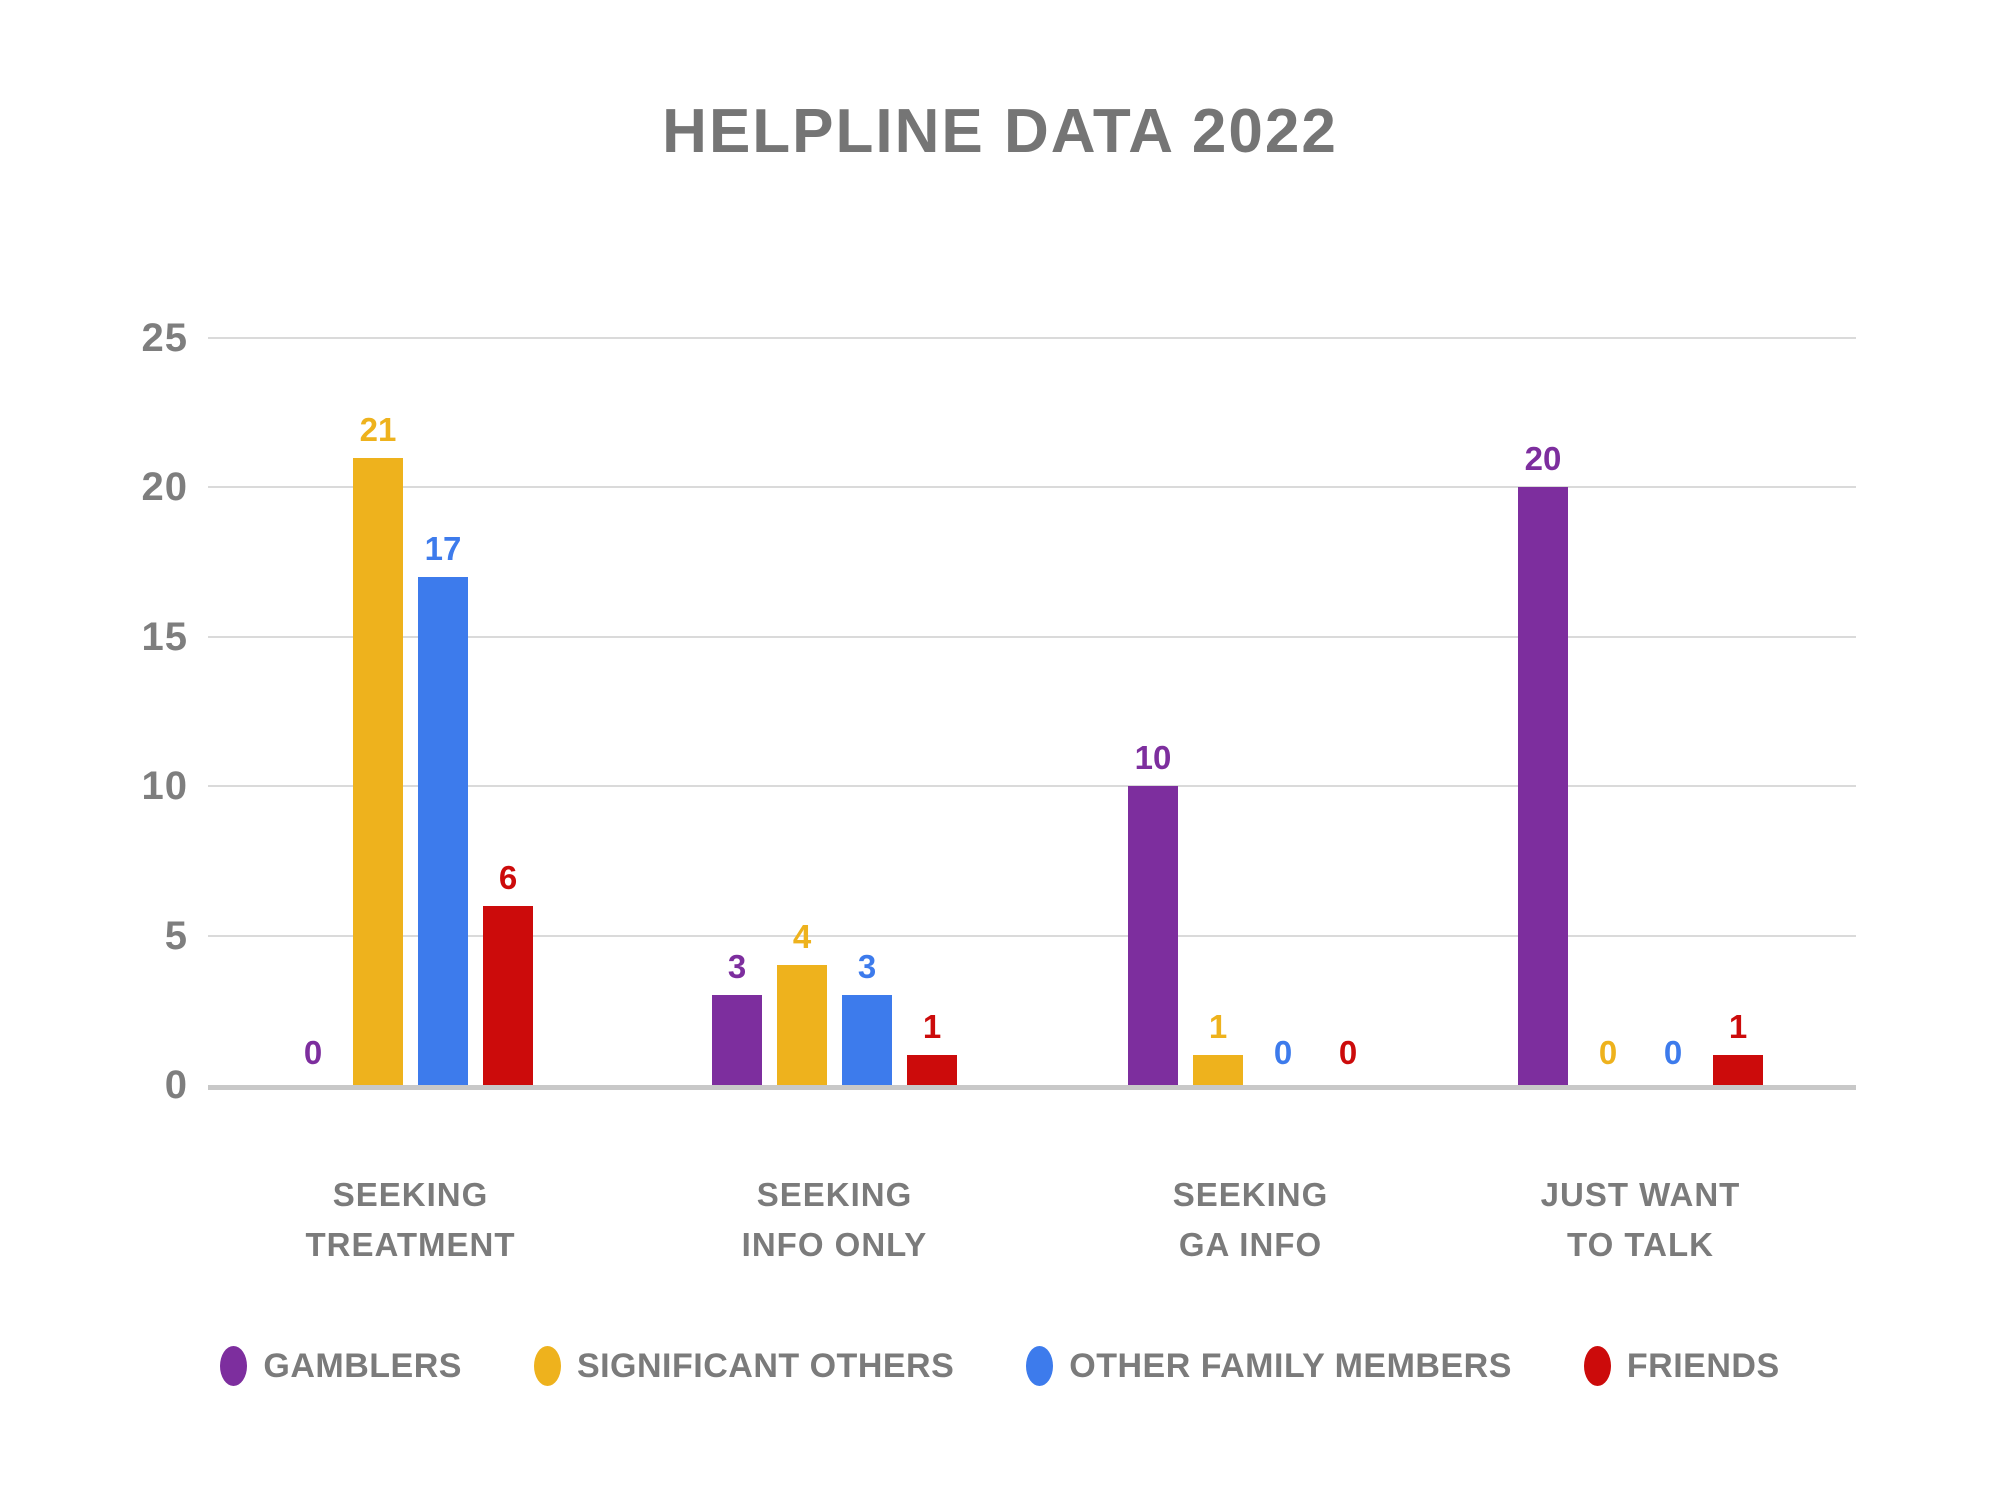  I want to click on bar-value-label-friends-seeking-treatment: 6, so click(508, 877).